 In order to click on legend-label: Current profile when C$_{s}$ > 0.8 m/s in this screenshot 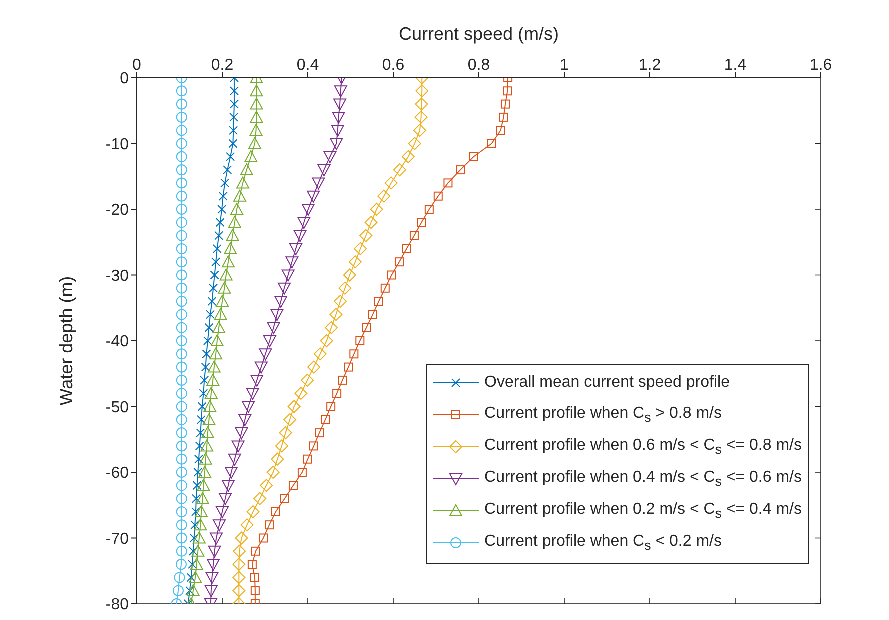, I will do `click(603, 415)`.